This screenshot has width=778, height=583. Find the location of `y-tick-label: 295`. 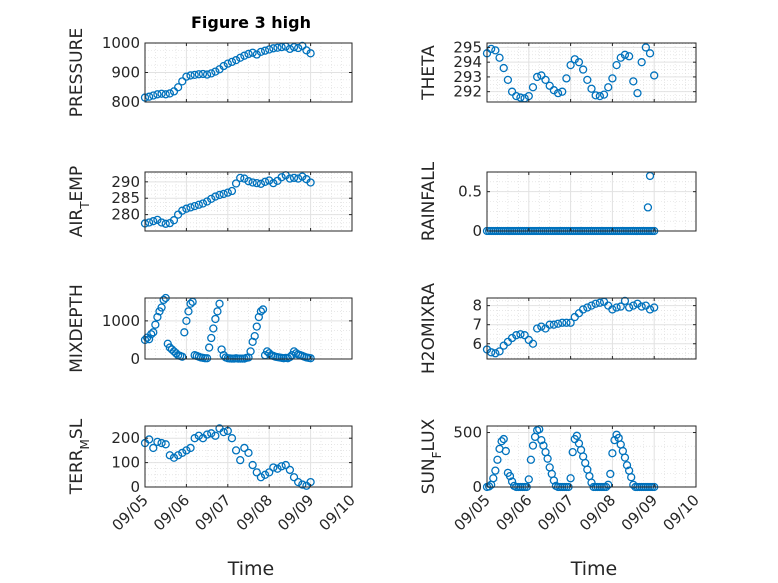

y-tick-label: 295 is located at coordinates (467, 47).